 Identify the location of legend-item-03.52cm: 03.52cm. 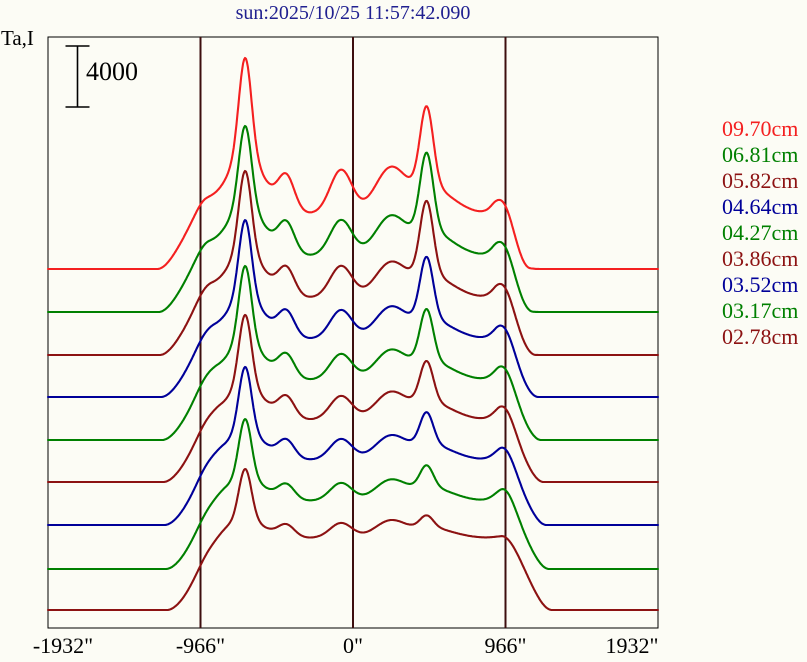
(760, 284).